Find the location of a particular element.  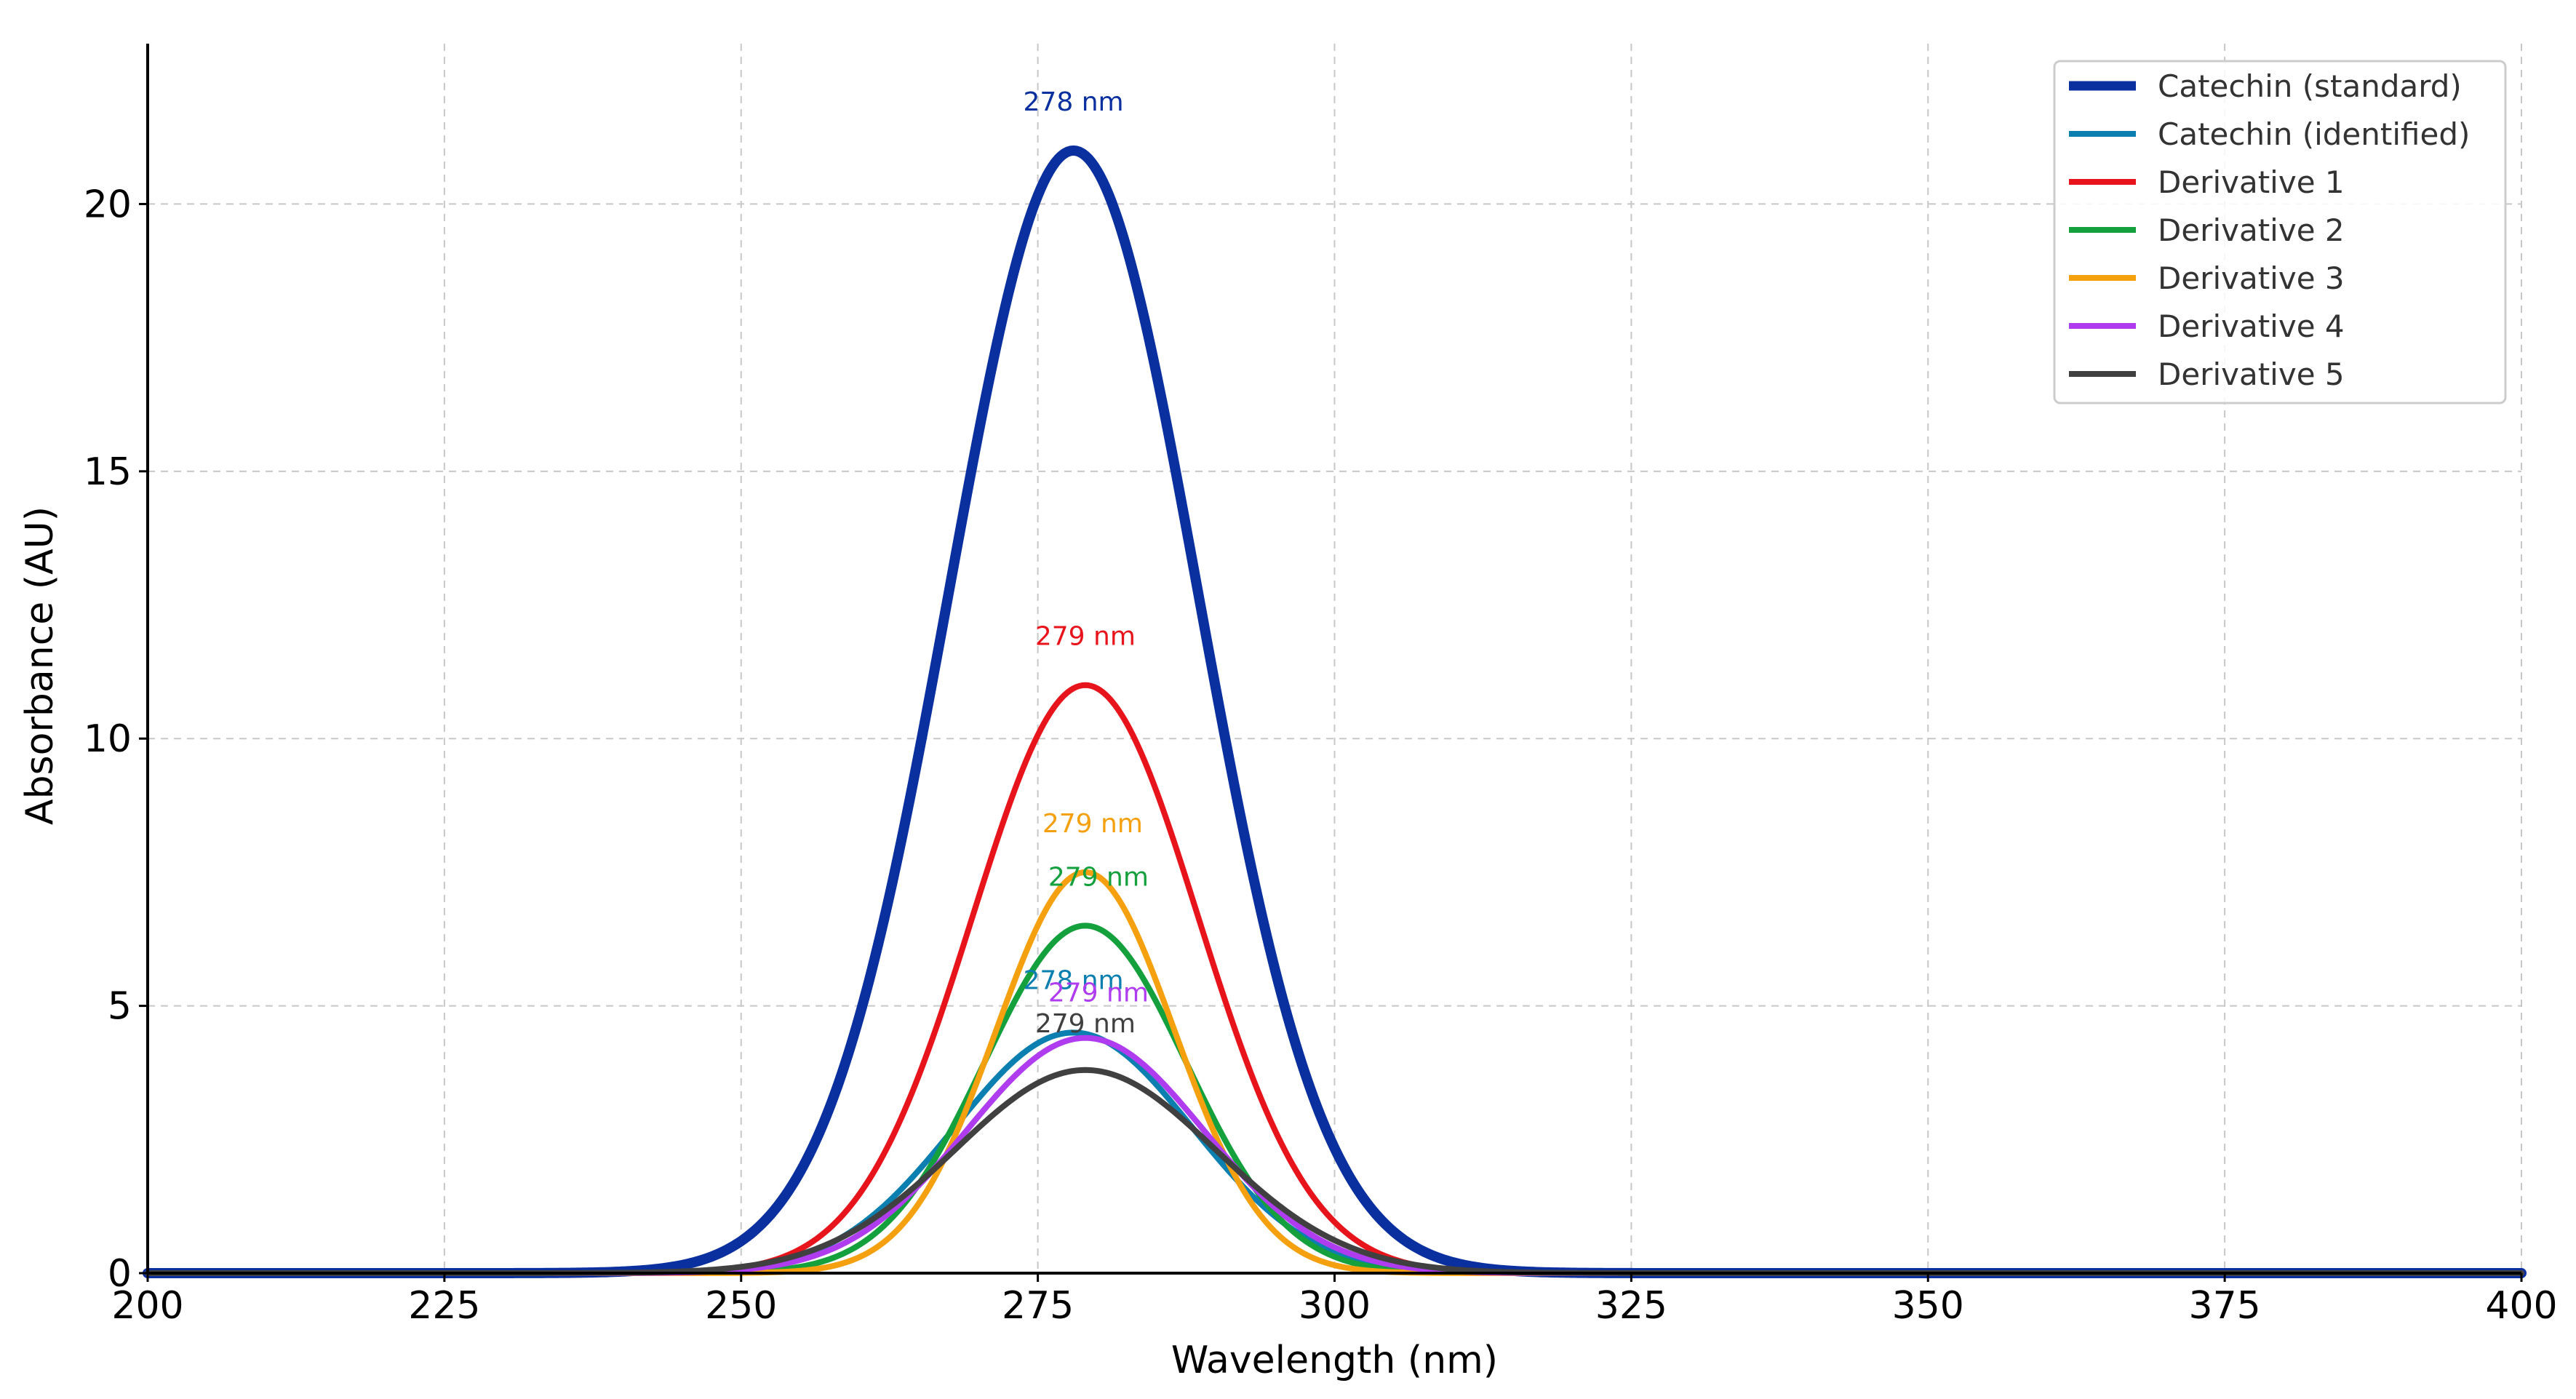

legend-entry: Derivative 1 is located at coordinates (2251, 182).